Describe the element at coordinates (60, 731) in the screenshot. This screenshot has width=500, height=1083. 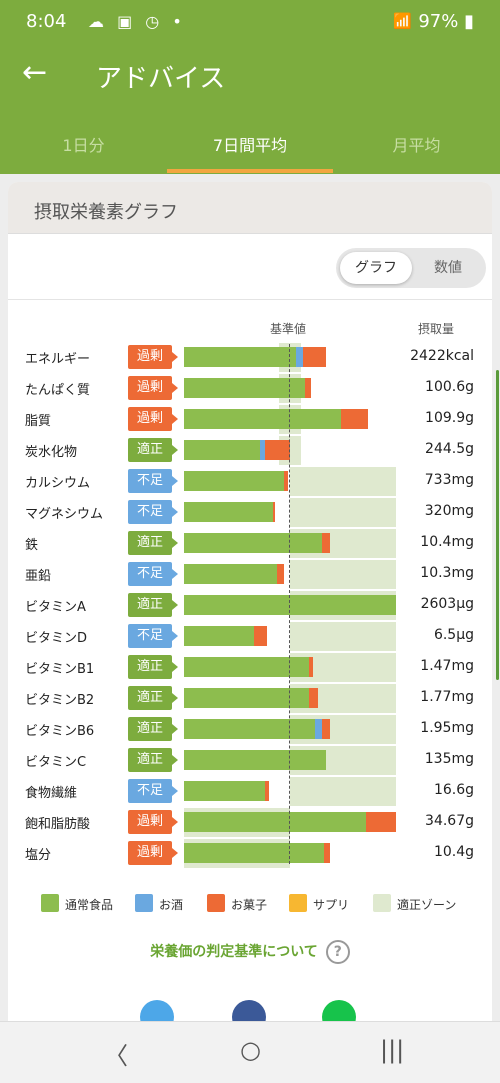
I see `nutrient-name: ビタミンB6` at that location.